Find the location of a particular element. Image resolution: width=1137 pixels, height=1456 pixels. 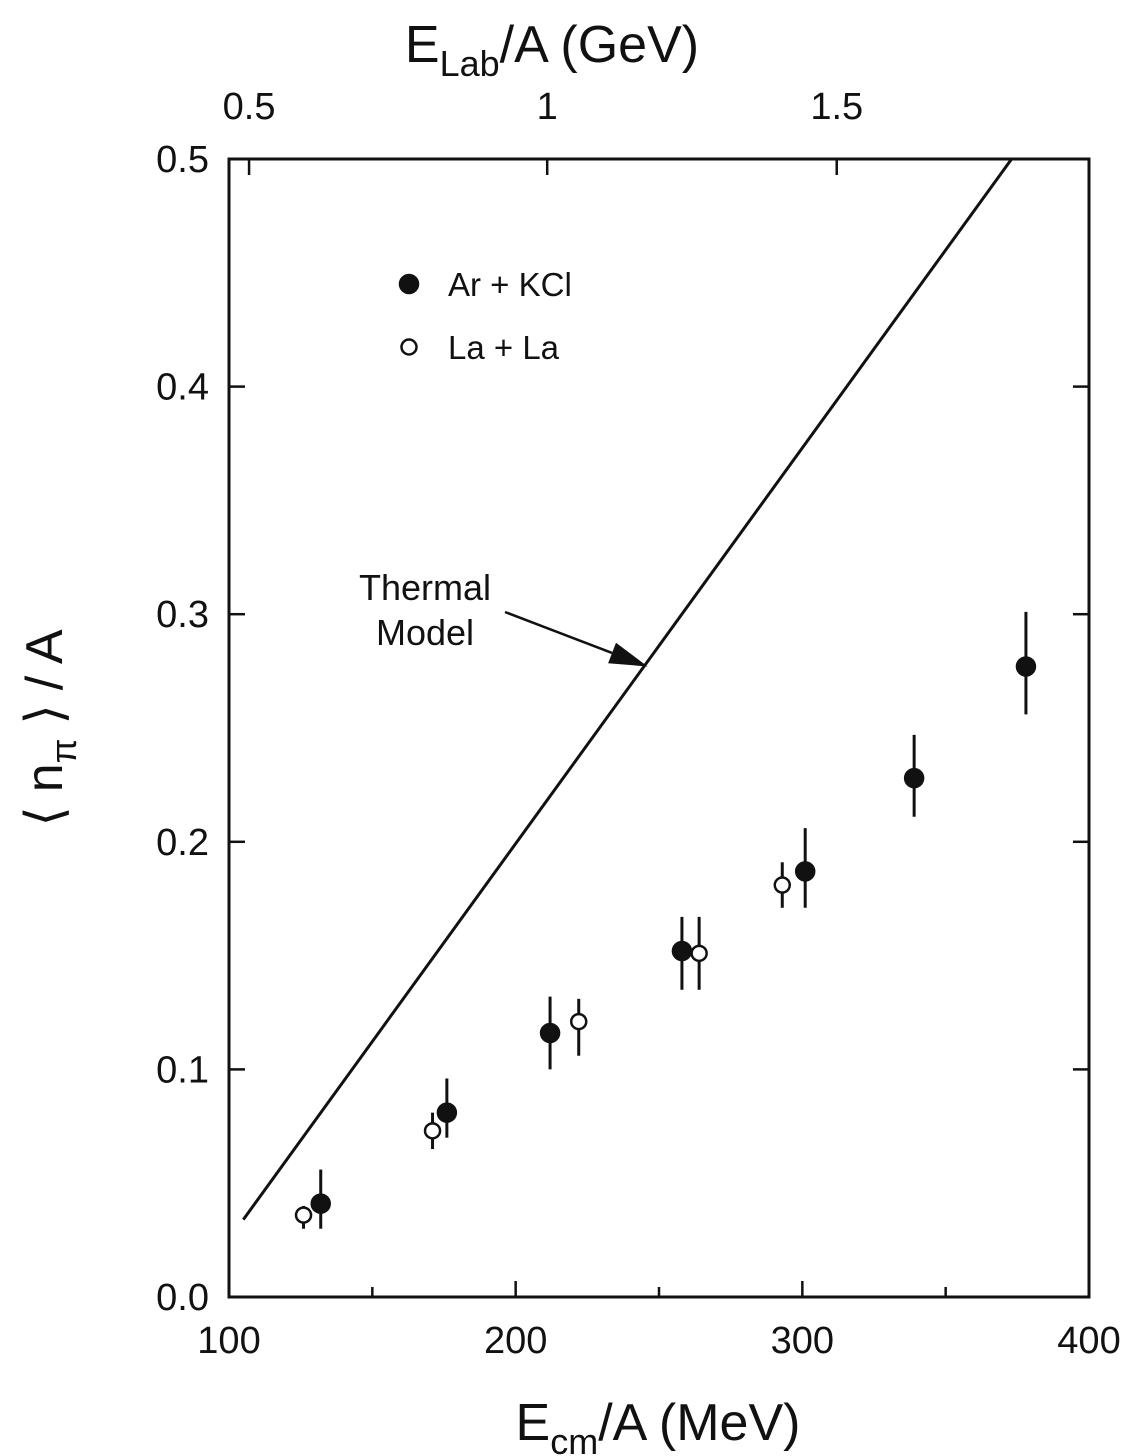

y-tick-label-0-2: 0.2 is located at coordinates (182, 843).